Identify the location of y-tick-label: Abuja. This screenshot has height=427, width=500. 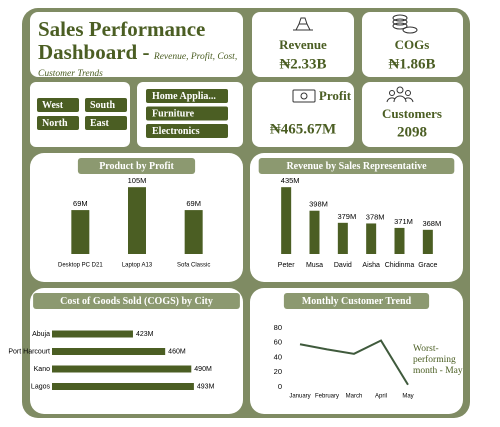
(41, 334).